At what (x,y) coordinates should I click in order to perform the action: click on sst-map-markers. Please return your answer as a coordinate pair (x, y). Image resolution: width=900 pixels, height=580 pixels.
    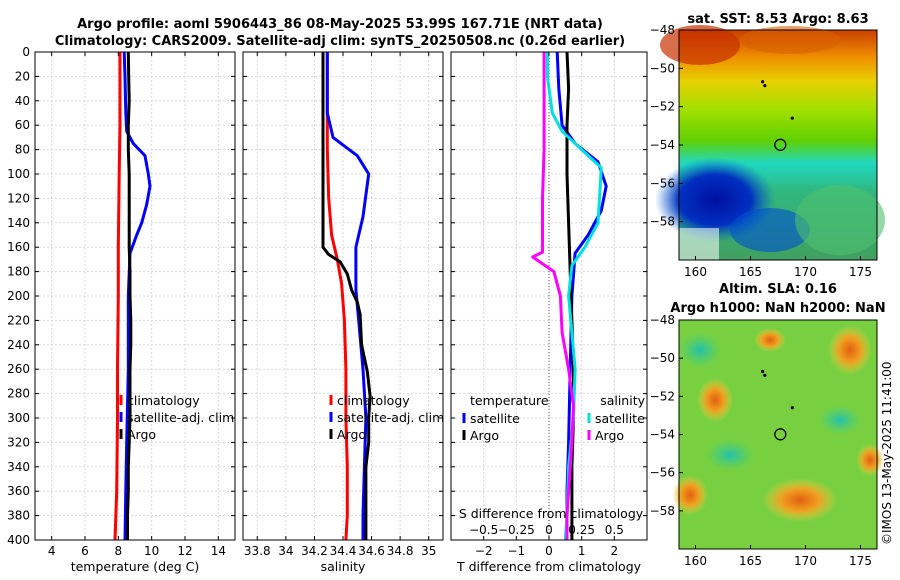
    Looking at the image, I should click on (777, 115).